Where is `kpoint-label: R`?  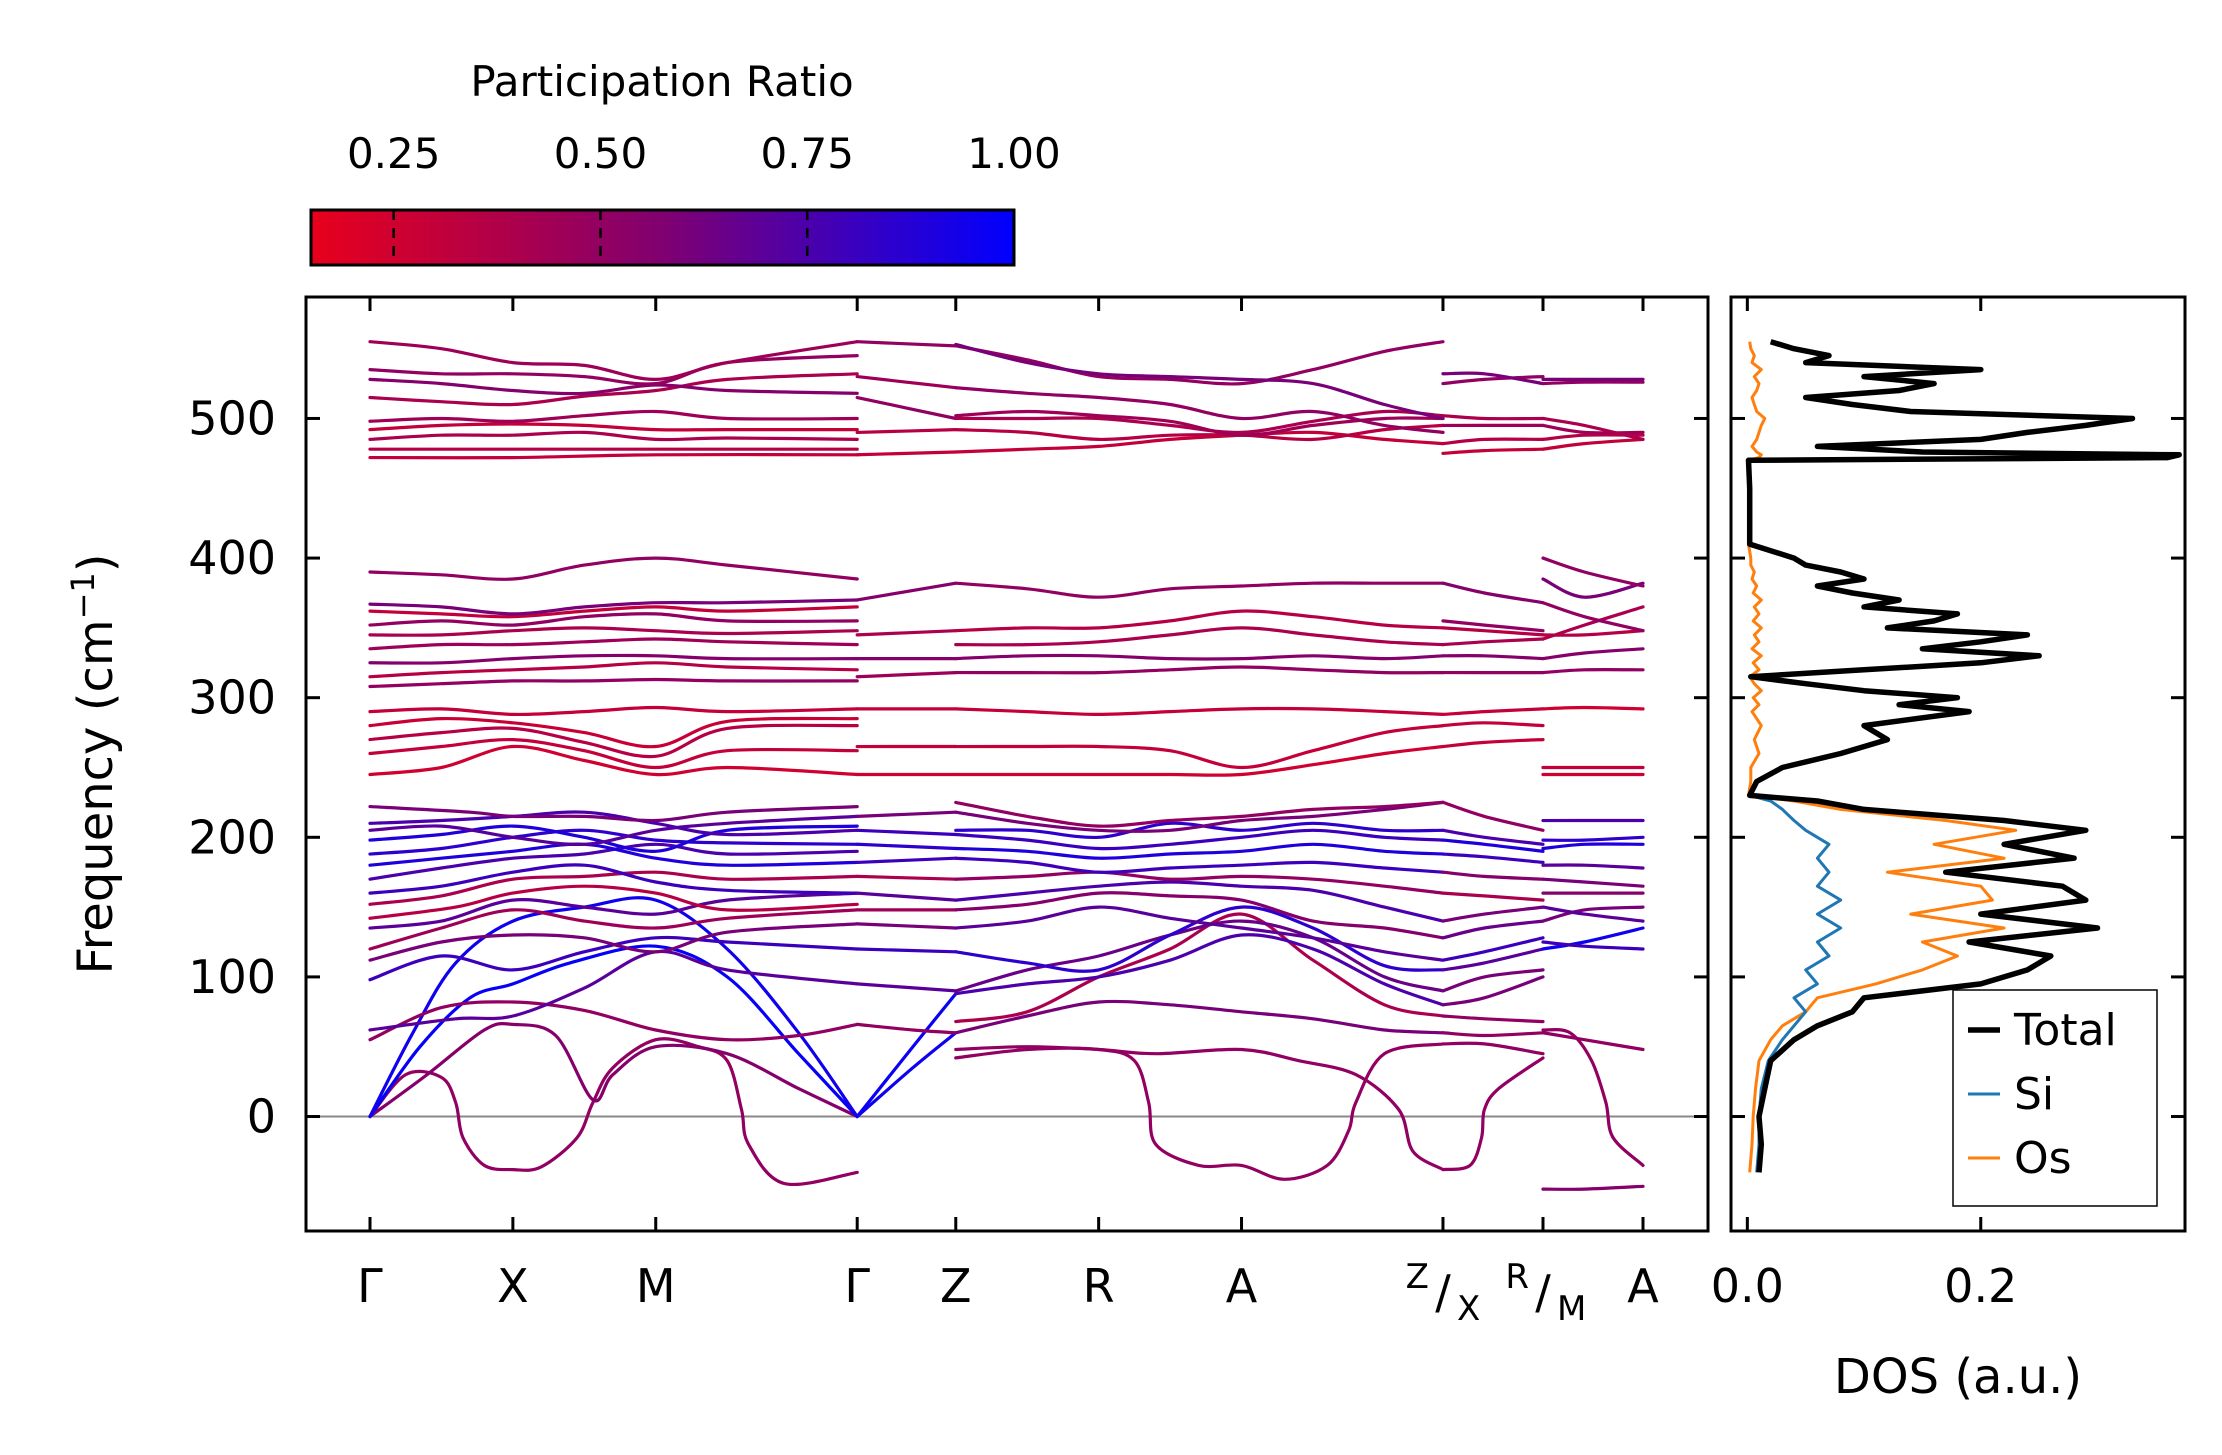 kpoint-label: R is located at coordinates (1099, 1286).